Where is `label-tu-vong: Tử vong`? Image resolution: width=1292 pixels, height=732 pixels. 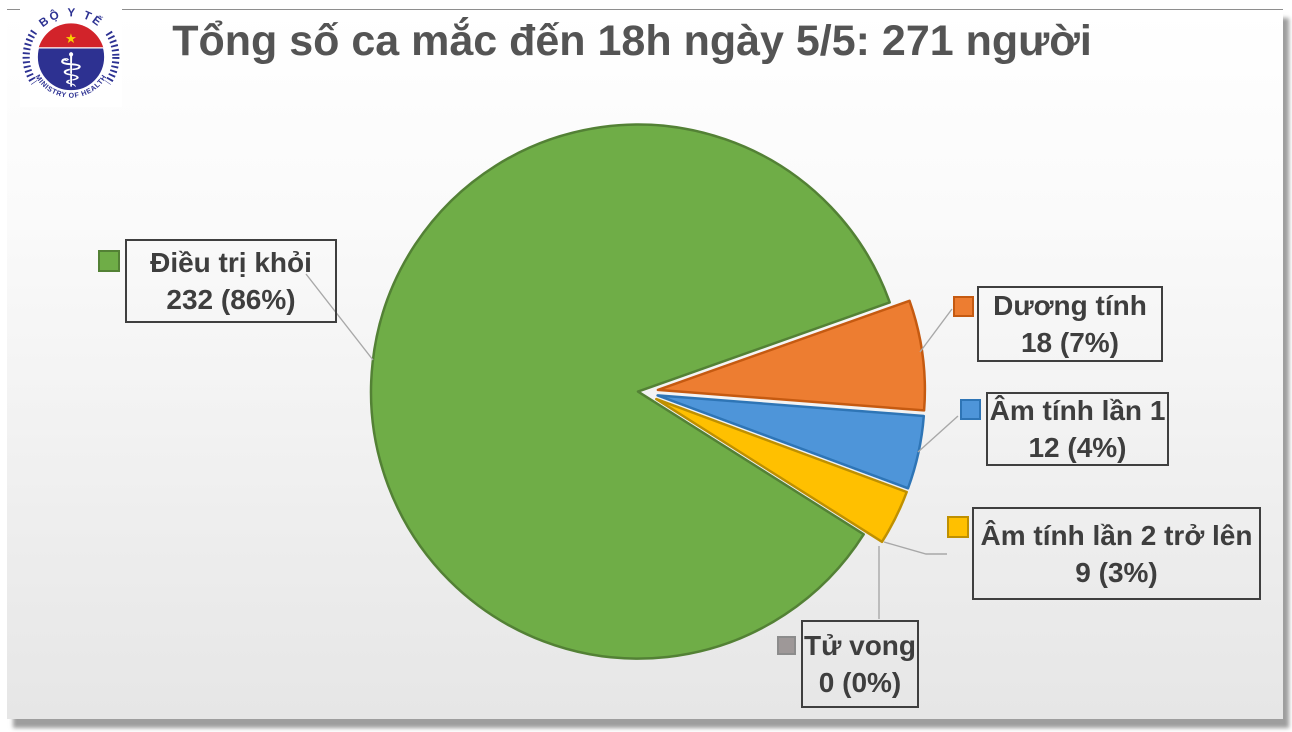 label-tu-vong: Tử vong is located at coordinates (860, 645).